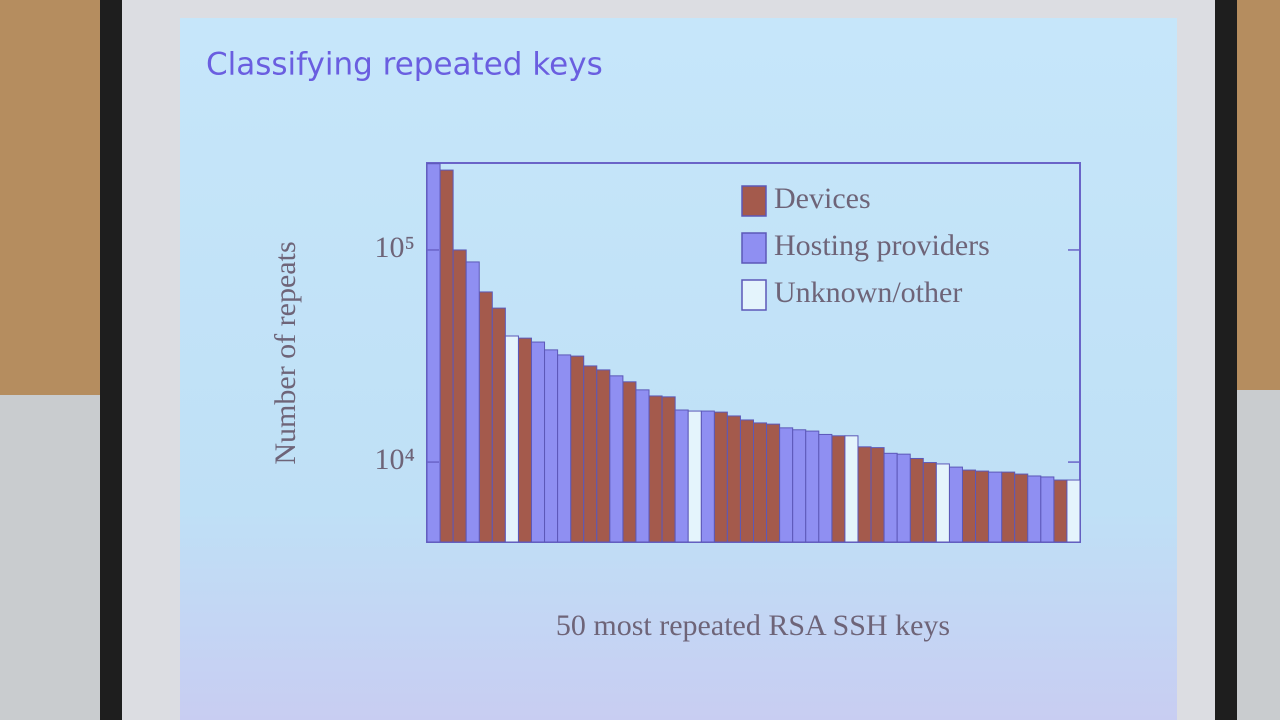 Image resolution: width=1280 pixels, height=720 pixels. What do you see at coordinates (55, 557) in the screenshot?
I see `wall-left-lower` at bounding box center [55, 557].